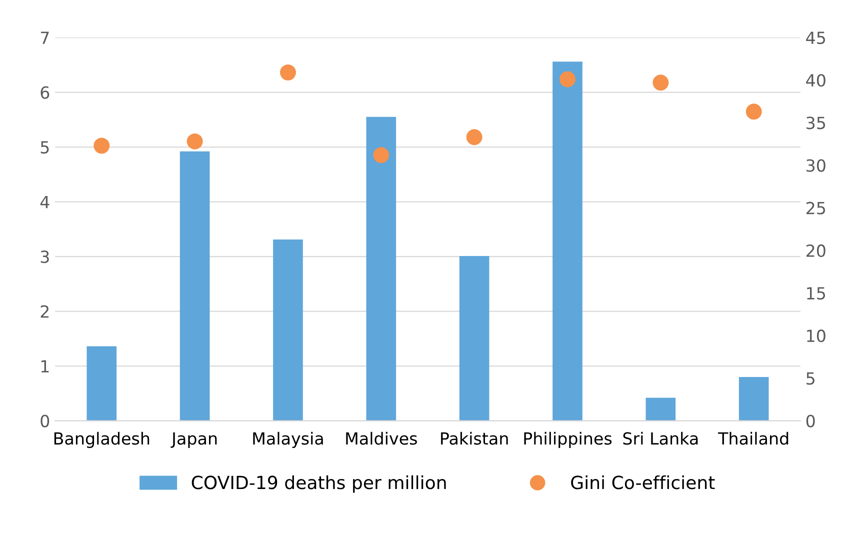 This screenshot has height=536, width=847. Describe the element at coordinates (44, 257) in the screenshot. I see `y-tick-label: 3` at that location.